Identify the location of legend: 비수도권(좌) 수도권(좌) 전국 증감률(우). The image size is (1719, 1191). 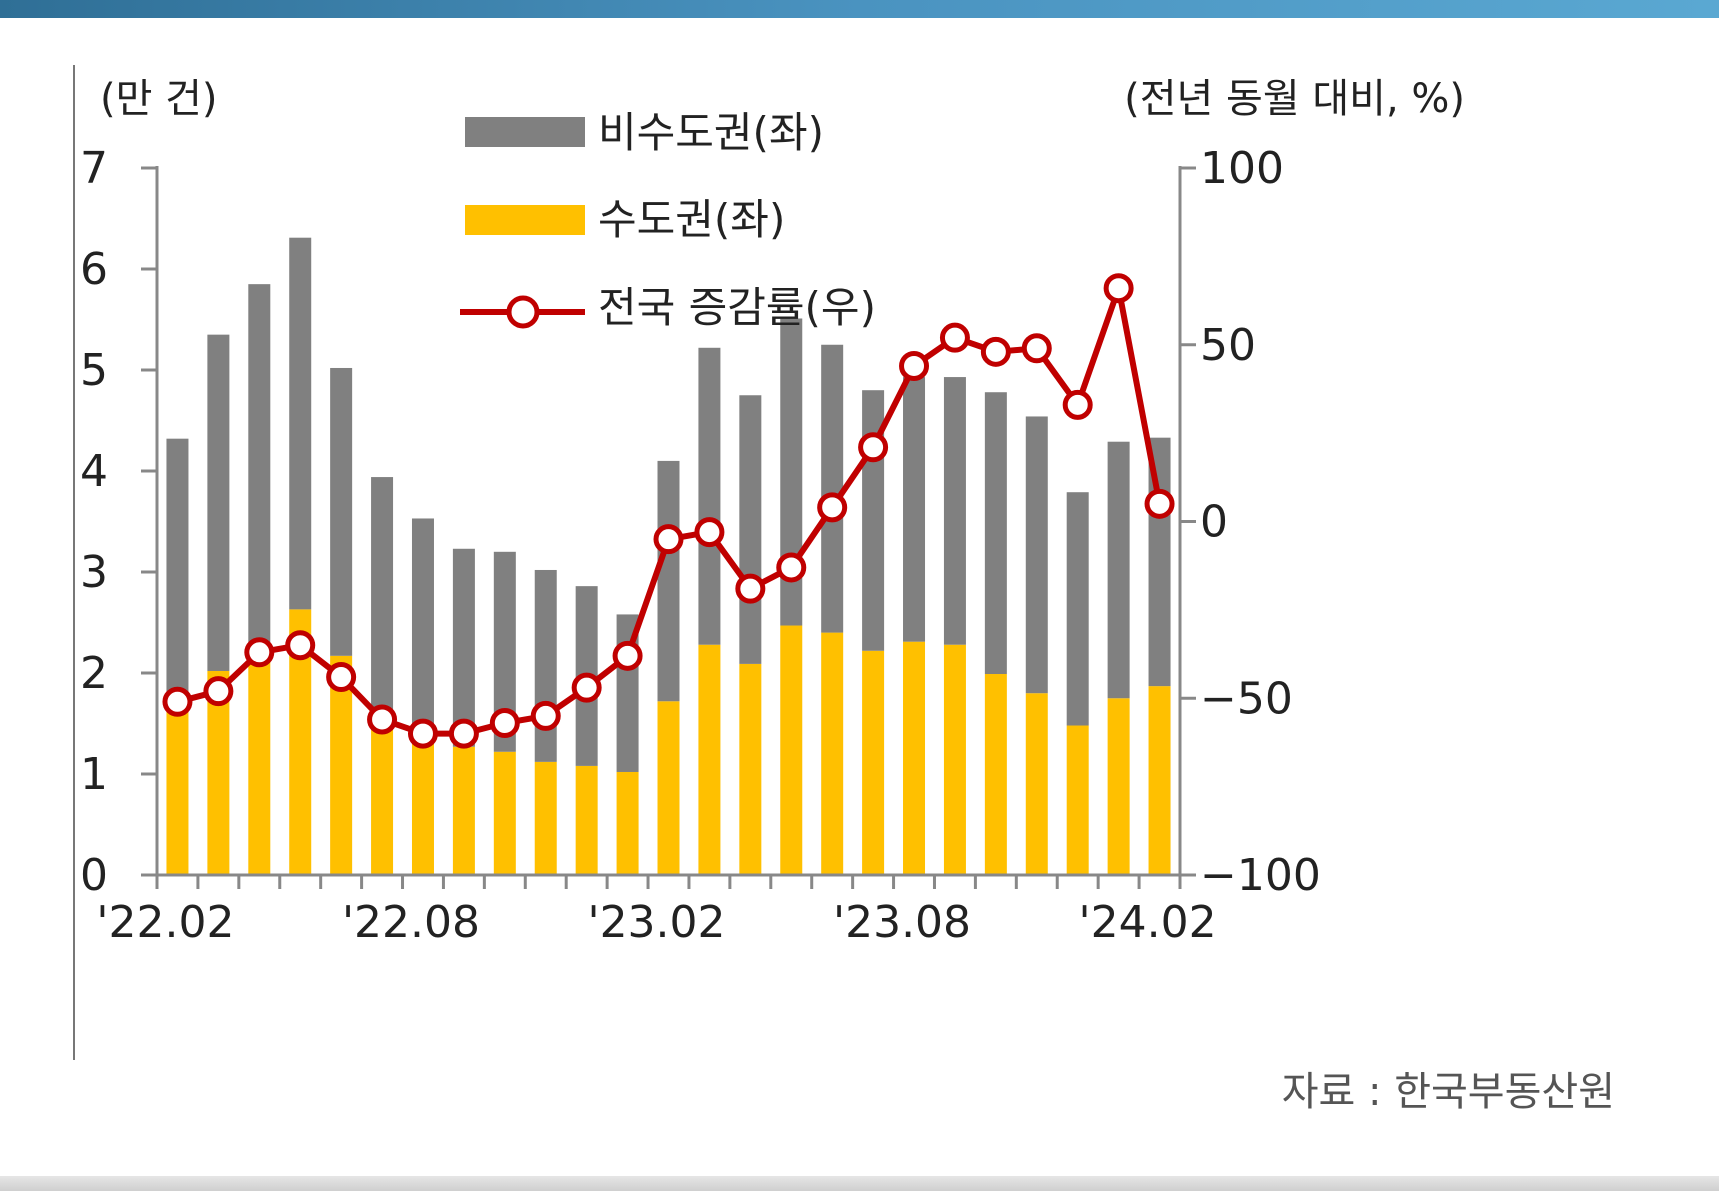
(668, 220).